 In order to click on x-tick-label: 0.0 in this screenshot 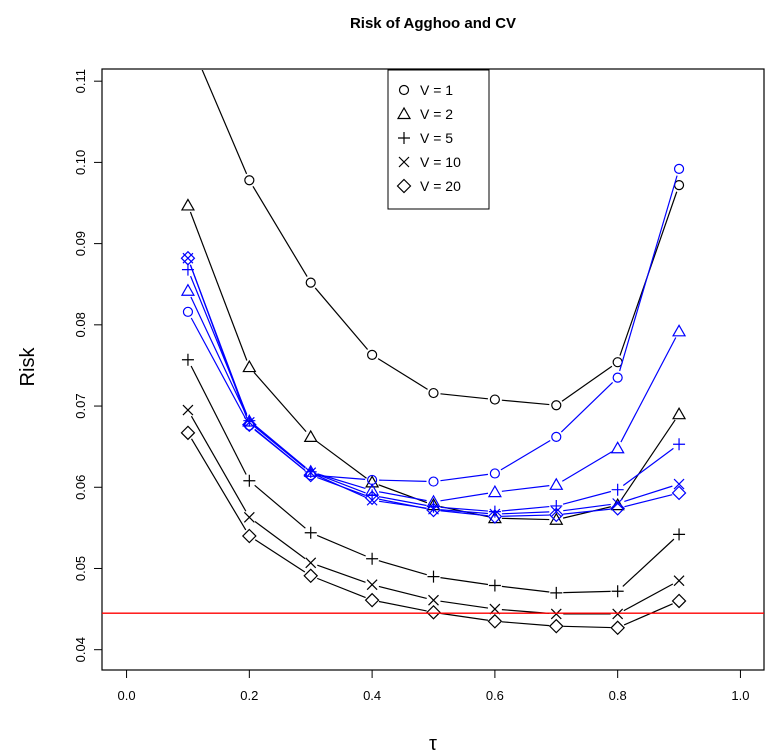, I will do `click(127, 695)`.